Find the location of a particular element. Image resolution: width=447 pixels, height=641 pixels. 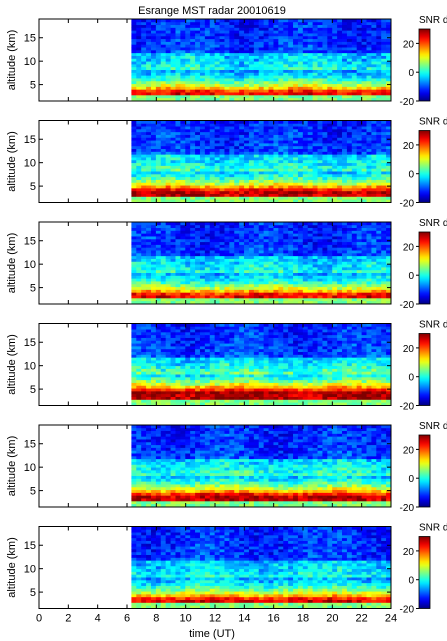

colorbar-label: SNR dB is located at coordinates (433, 20).